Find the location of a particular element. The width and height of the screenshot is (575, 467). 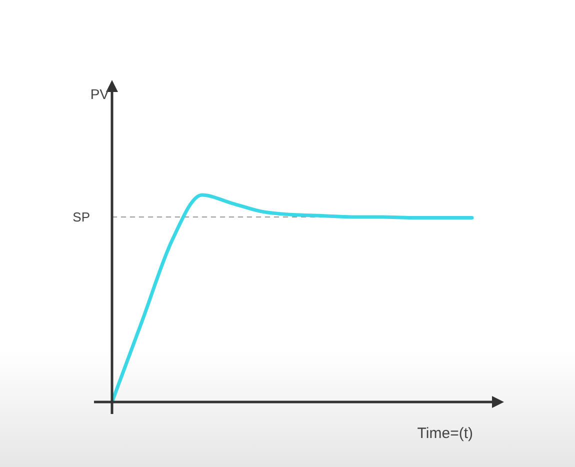

x-axis-title: Time=(t) is located at coordinates (445, 433).